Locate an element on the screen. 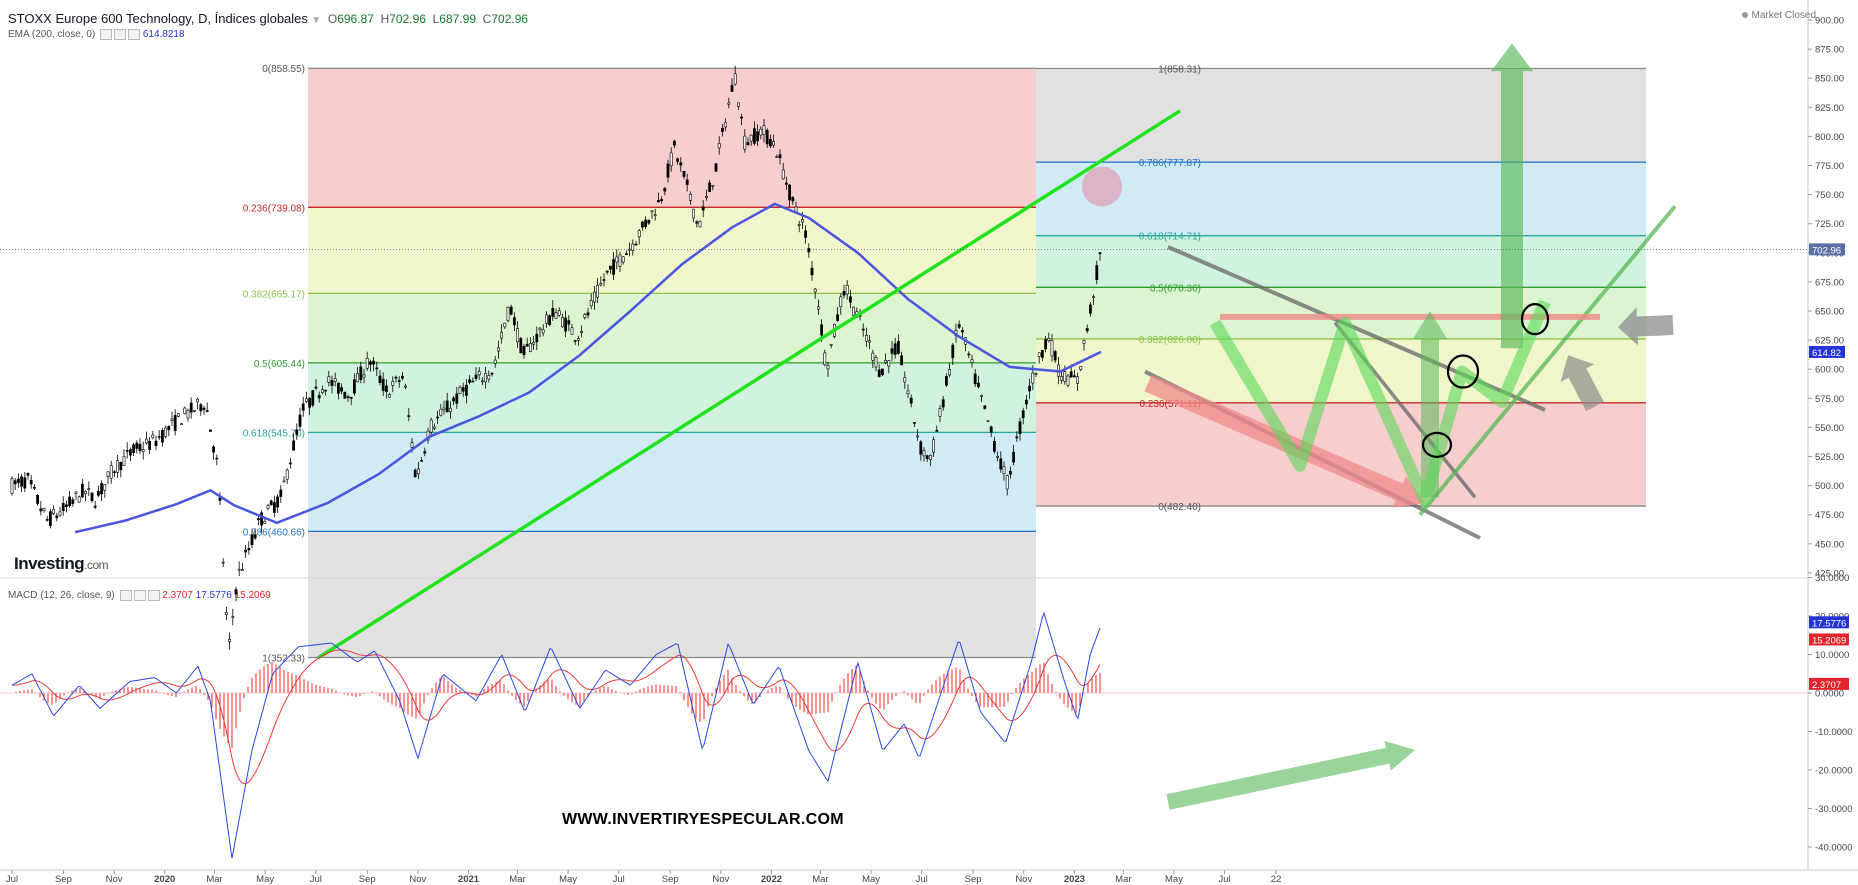  price-tick-label: 775.00 is located at coordinates (1829, 166).